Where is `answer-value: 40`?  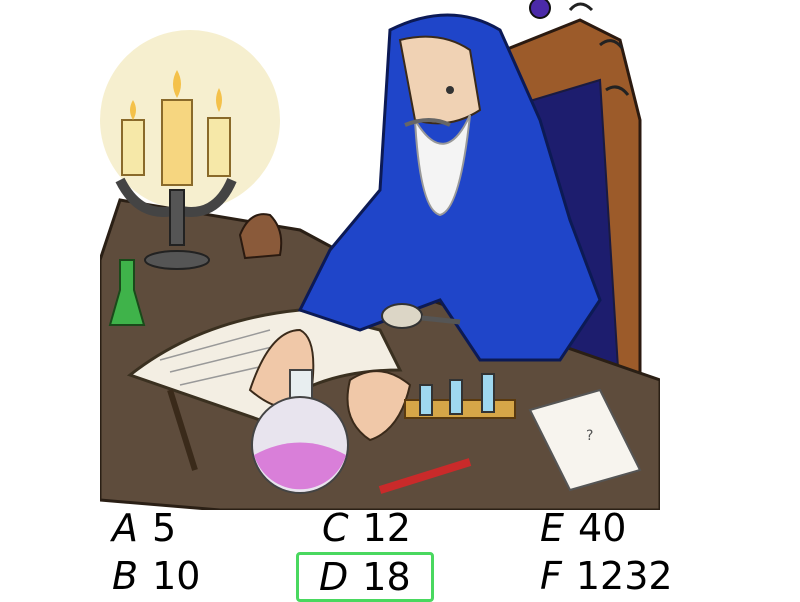 answer-value: 40 is located at coordinates (602, 528).